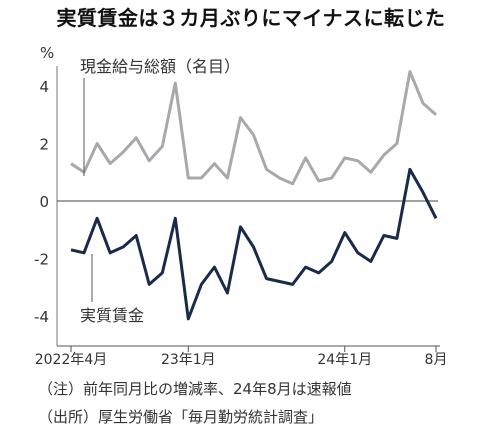 Image resolution: width=502 pixels, height=438 pixels. I want to click on x-tick-label: 8月, so click(436, 360).